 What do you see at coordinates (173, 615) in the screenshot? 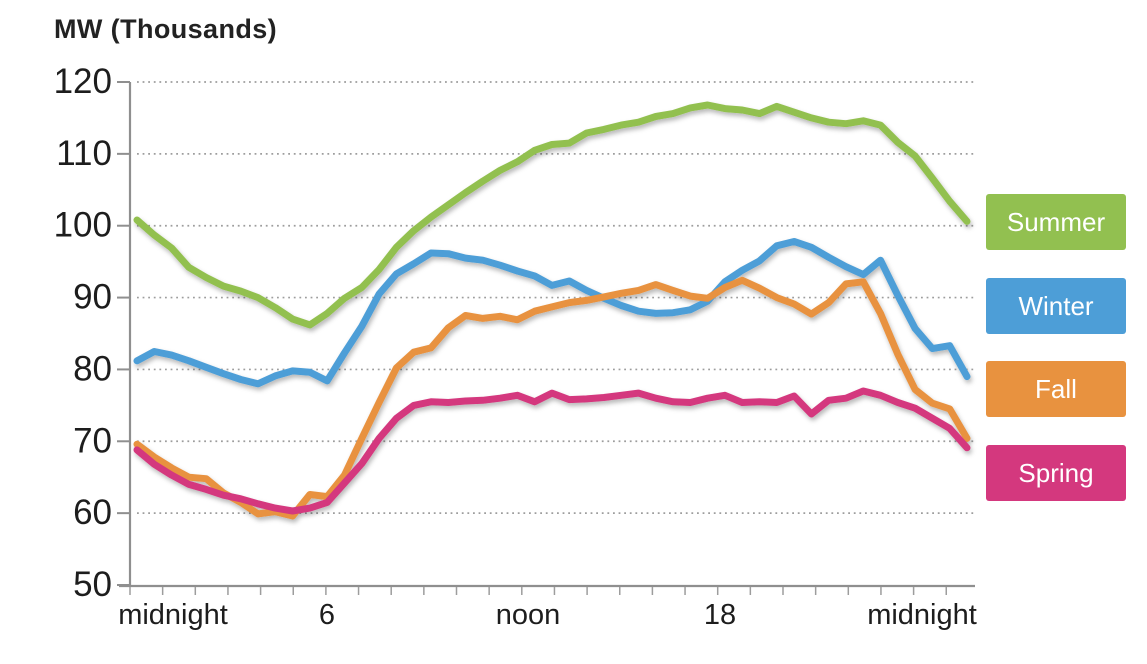
I see `x-tick-label-0: midnight` at bounding box center [173, 615].